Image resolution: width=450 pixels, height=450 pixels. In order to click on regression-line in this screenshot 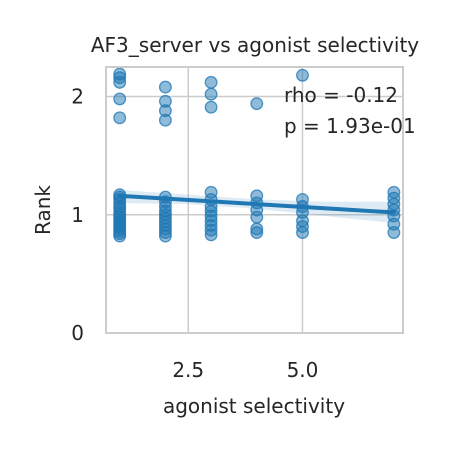, I will do `click(256, 204)`.